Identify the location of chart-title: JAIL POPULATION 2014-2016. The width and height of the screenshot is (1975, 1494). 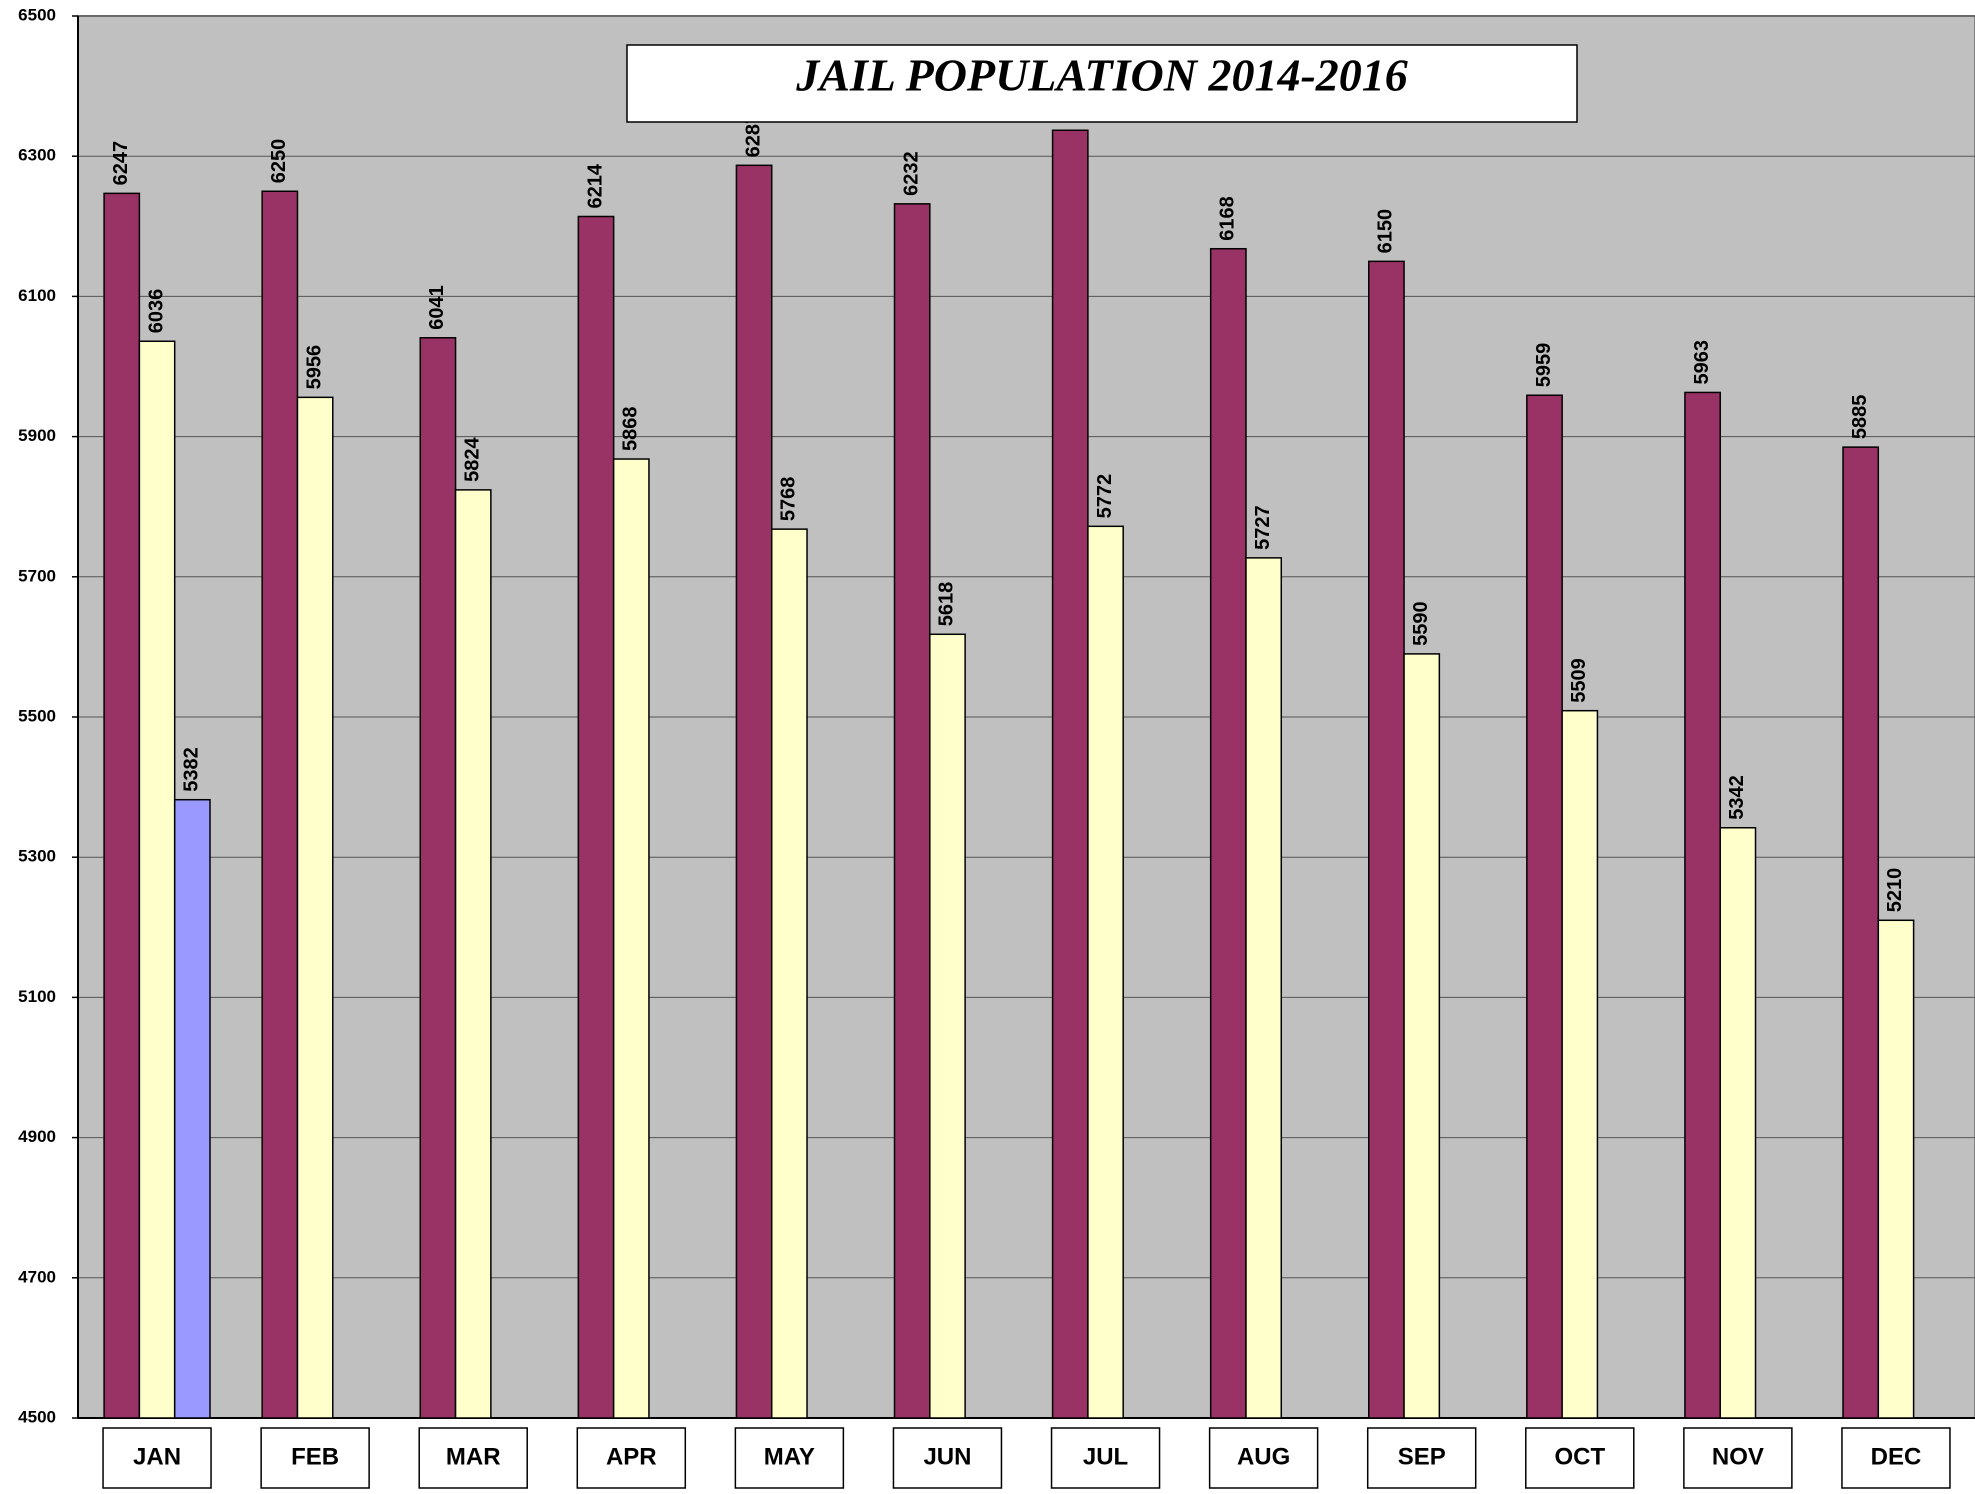
(1101, 75).